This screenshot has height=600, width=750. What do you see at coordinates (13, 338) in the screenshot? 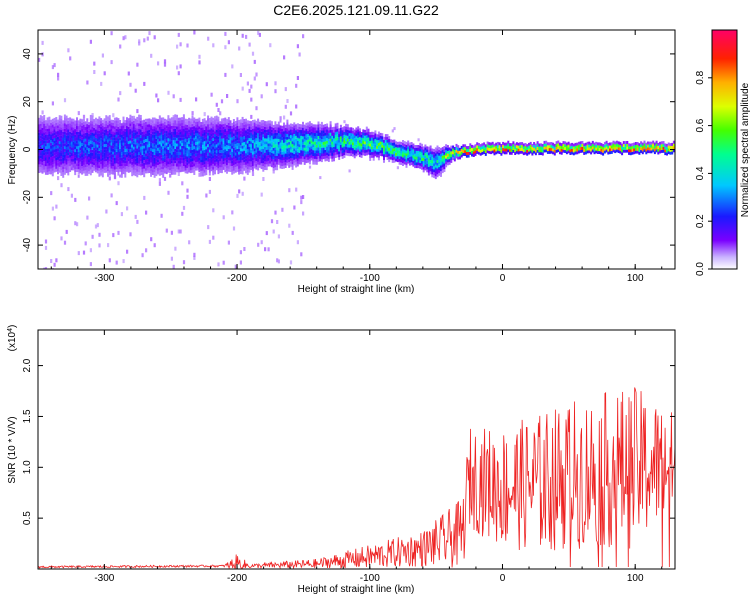
I see `snr-multiplier: (x104)` at bounding box center [13, 338].